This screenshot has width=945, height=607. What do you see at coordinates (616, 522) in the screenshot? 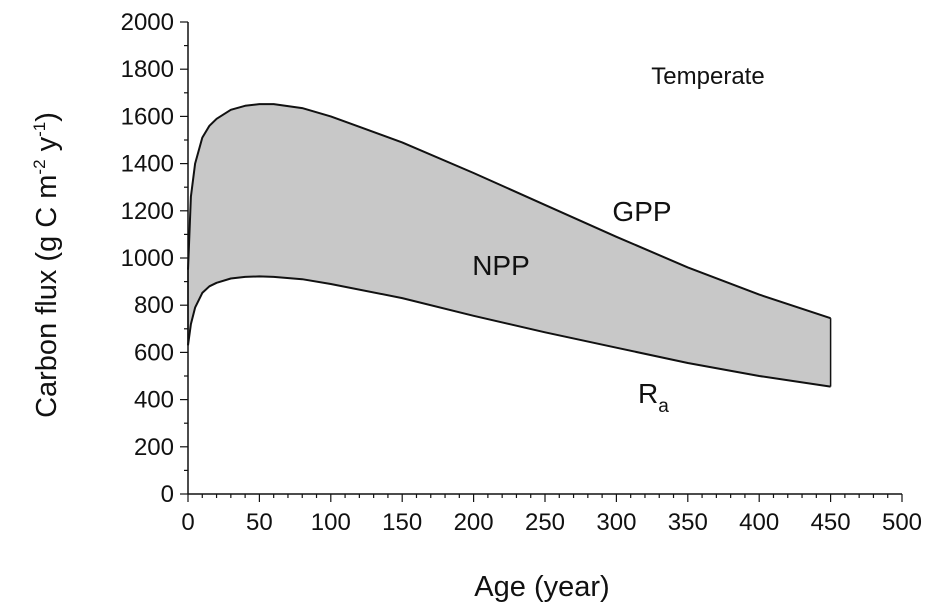
I see `x-tick-label: 300` at bounding box center [616, 522].